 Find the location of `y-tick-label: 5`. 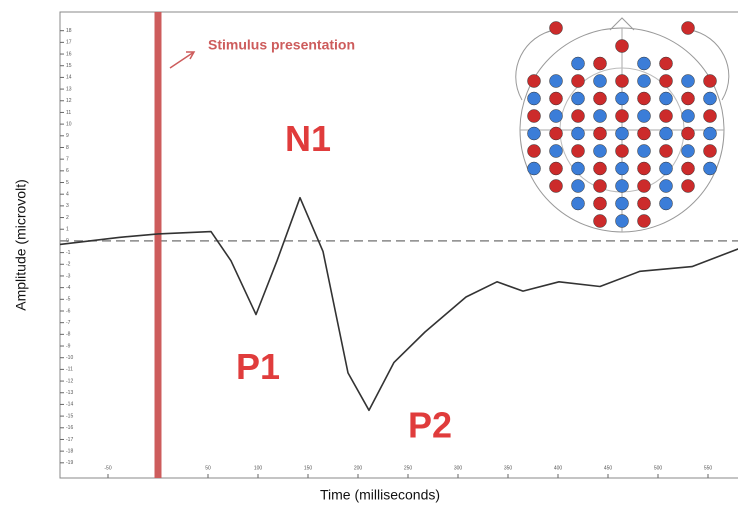

y-tick-label: 5 is located at coordinates (67, 183).